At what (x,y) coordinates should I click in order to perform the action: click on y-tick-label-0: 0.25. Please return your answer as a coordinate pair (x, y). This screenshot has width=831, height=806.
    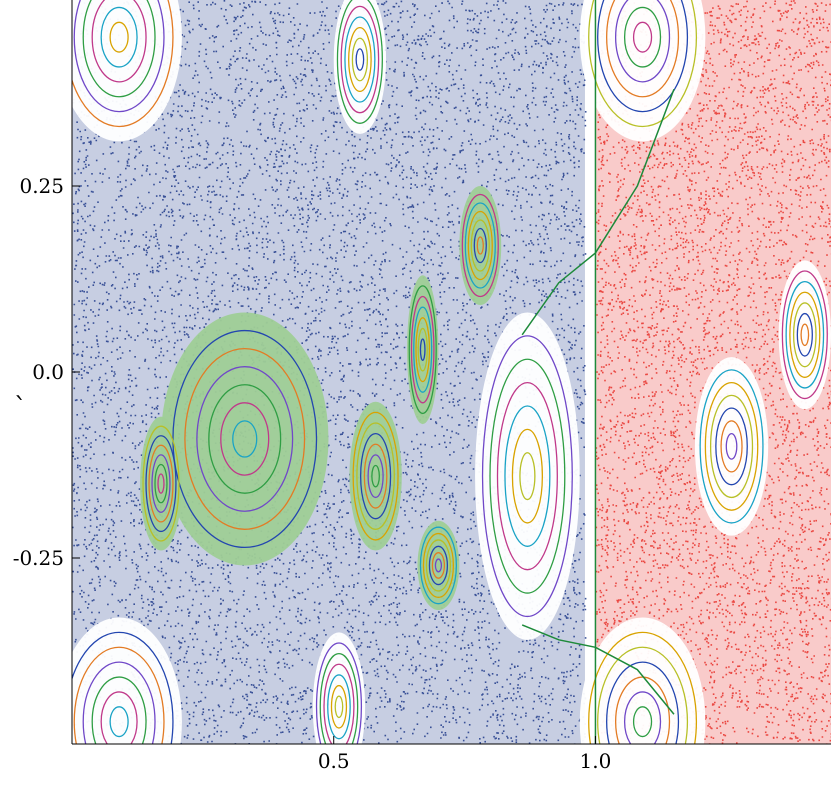
    Looking at the image, I should click on (41, 186).